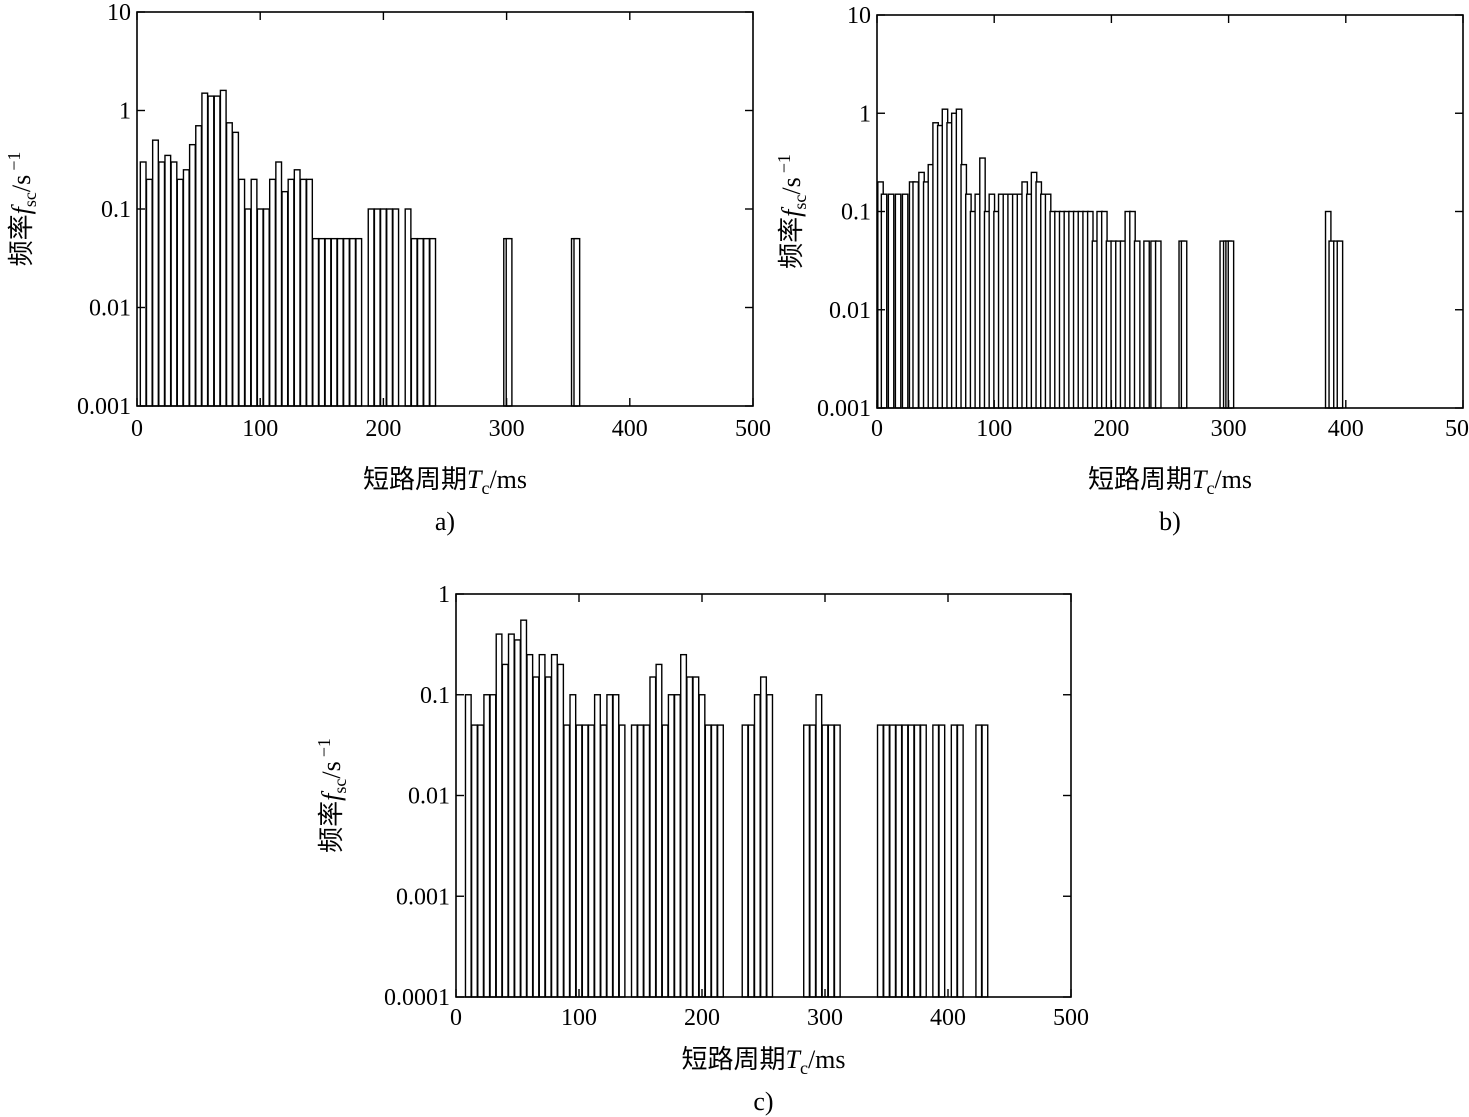 Image resolution: width=1469 pixels, height=1117 pixels. What do you see at coordinates (850, 311) in the screenshot?
I see `y-tick-label: 0.01` at bounding box center [850, 311].